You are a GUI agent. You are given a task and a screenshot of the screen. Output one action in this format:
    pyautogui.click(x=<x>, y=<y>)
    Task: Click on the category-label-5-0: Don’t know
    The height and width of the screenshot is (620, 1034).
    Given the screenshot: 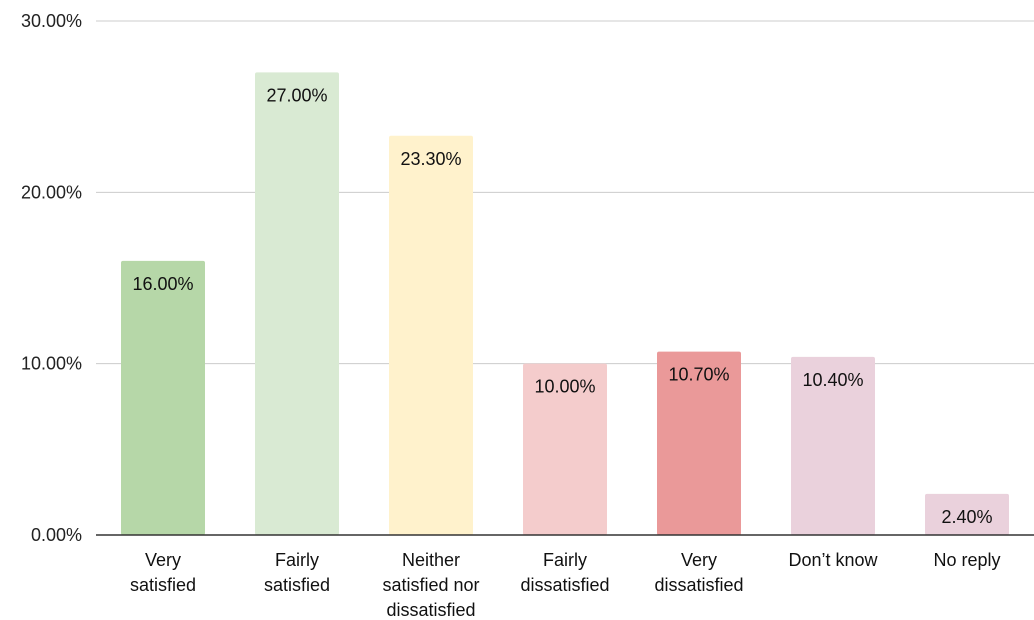 What is the action you would take?
    pyautogui.click(x=833, y=560)
    